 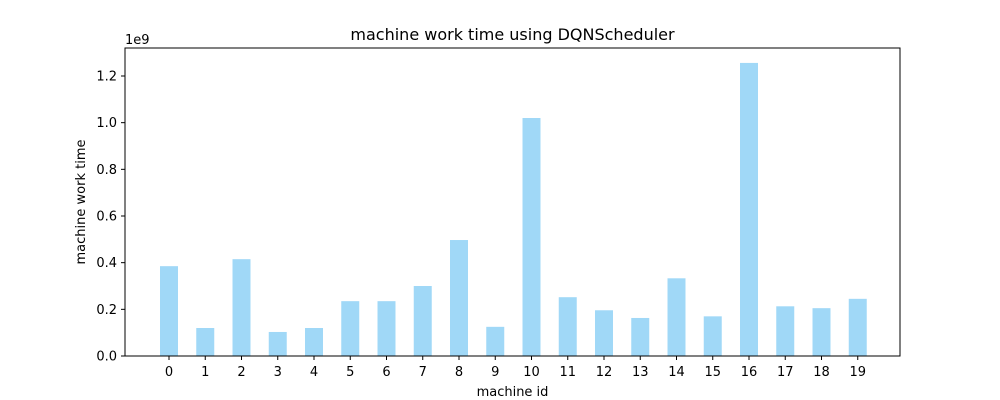 I want to click on x-tick-label: 4, so click(x=314, y=372).